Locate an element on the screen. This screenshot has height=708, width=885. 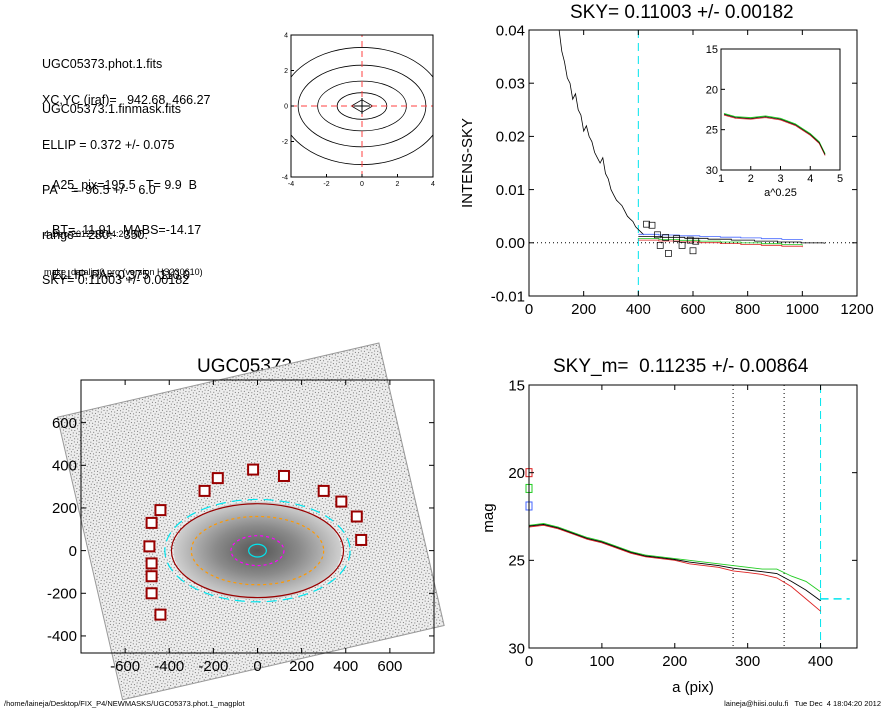
x-tick-label: 800 is located at coordinates (747, 309).